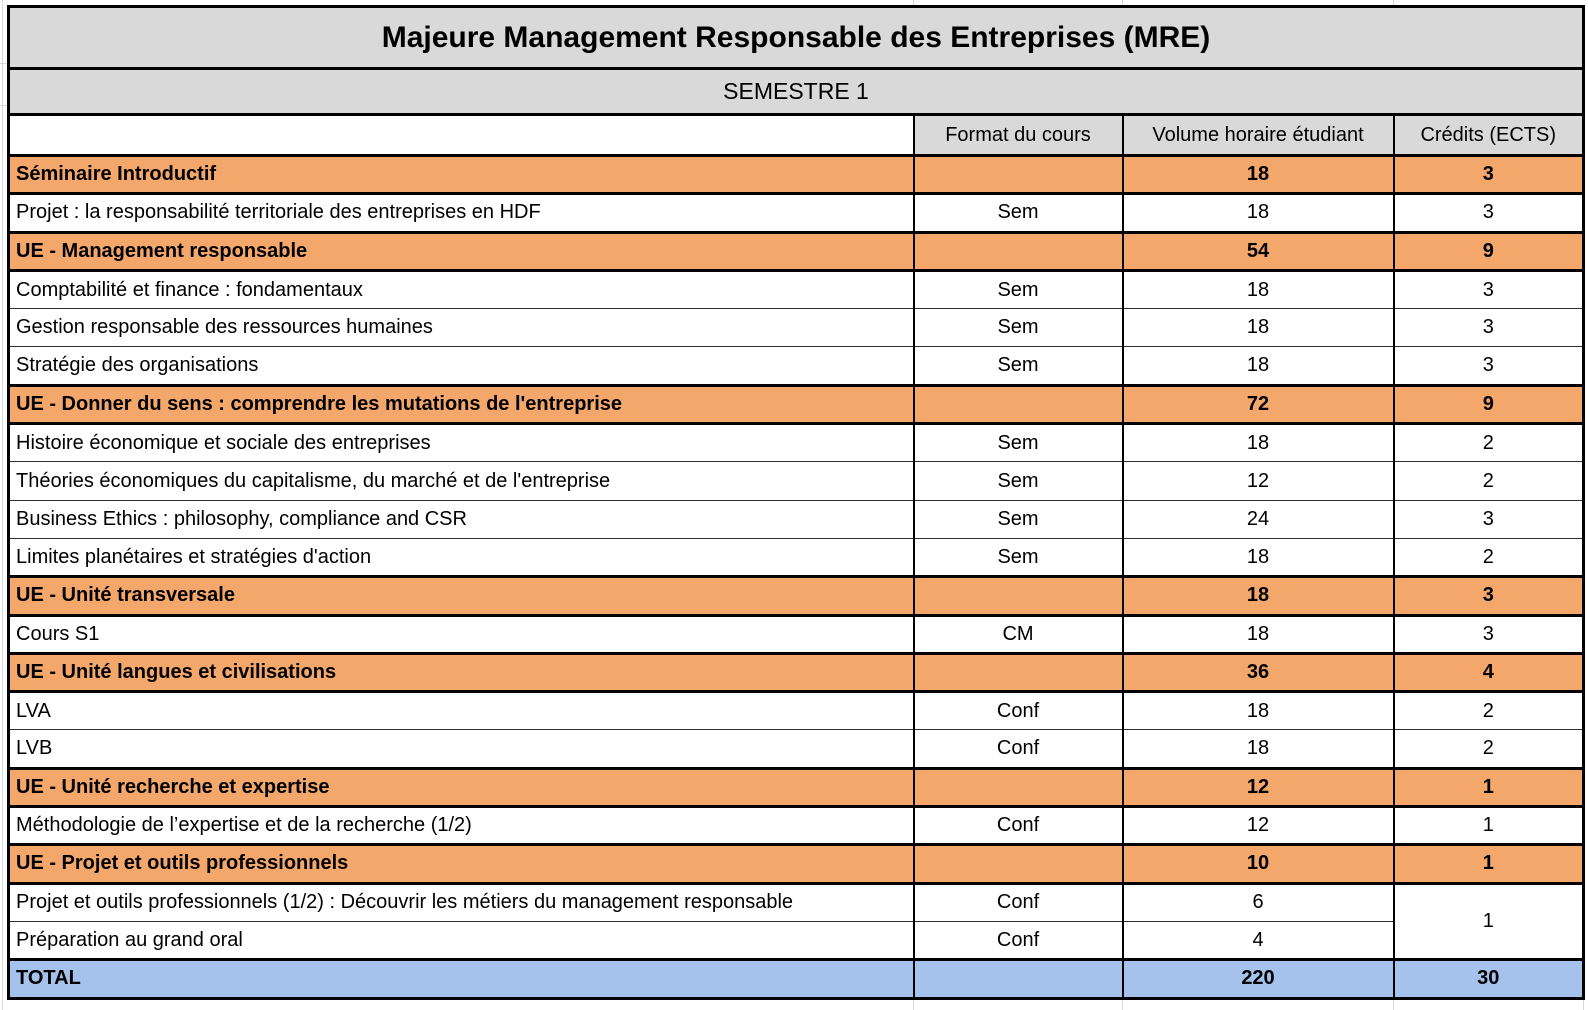 The image size is (1588, 1010). I want to click on course-name-cell: UE - Unité recherche et expertise, so click(461, 787).